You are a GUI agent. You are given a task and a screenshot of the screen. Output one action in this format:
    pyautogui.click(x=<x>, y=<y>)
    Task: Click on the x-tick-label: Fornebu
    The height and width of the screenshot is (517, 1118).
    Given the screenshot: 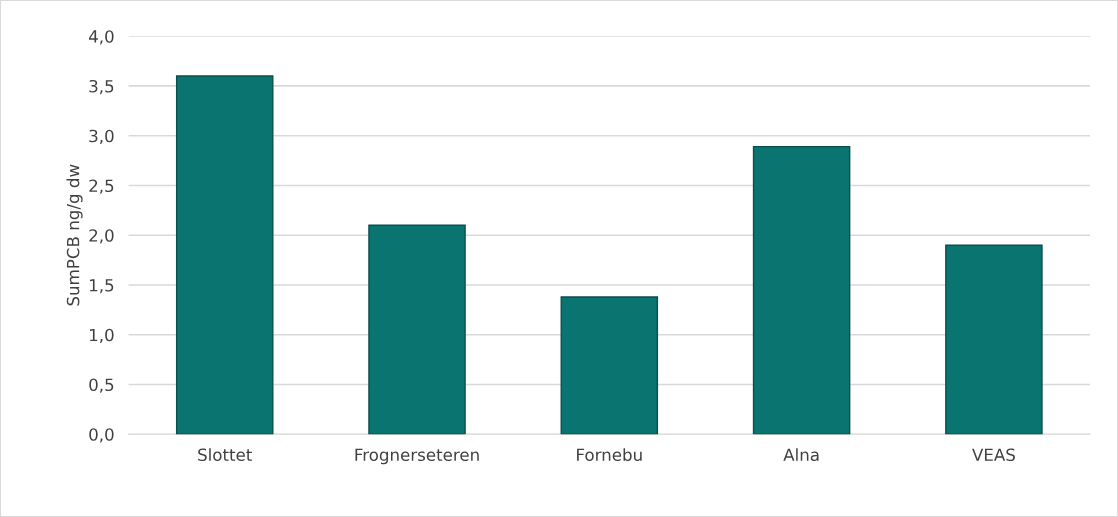 What is the action you would take?
    pyautogui.click(x=609, y=455)
    